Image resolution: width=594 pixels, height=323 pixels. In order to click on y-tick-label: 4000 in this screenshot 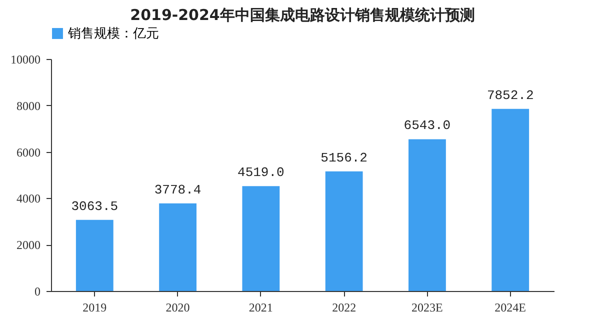, I will do `click(28, 199)`.